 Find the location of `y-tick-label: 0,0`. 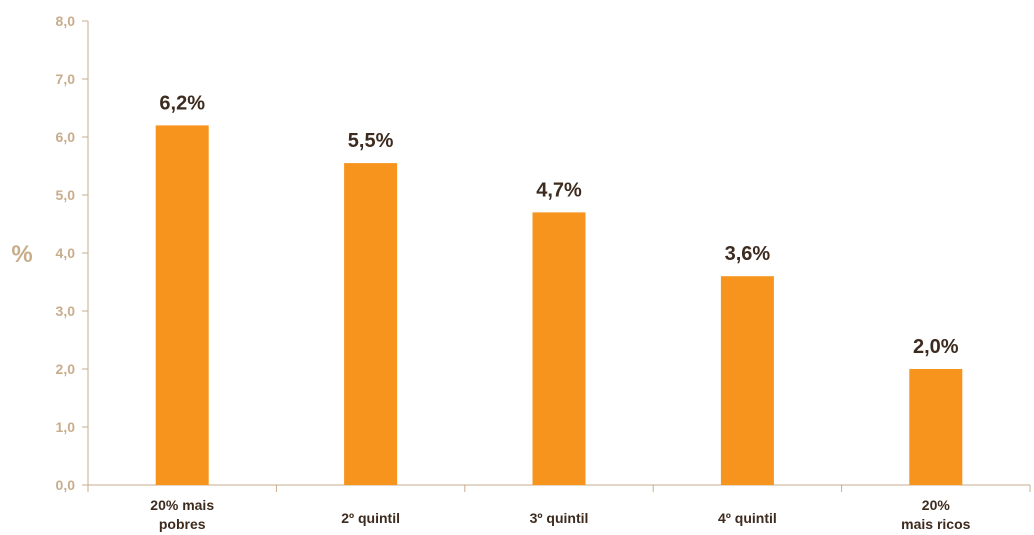

y-tick-label: 0,0 is located at coordinates (66, 485).